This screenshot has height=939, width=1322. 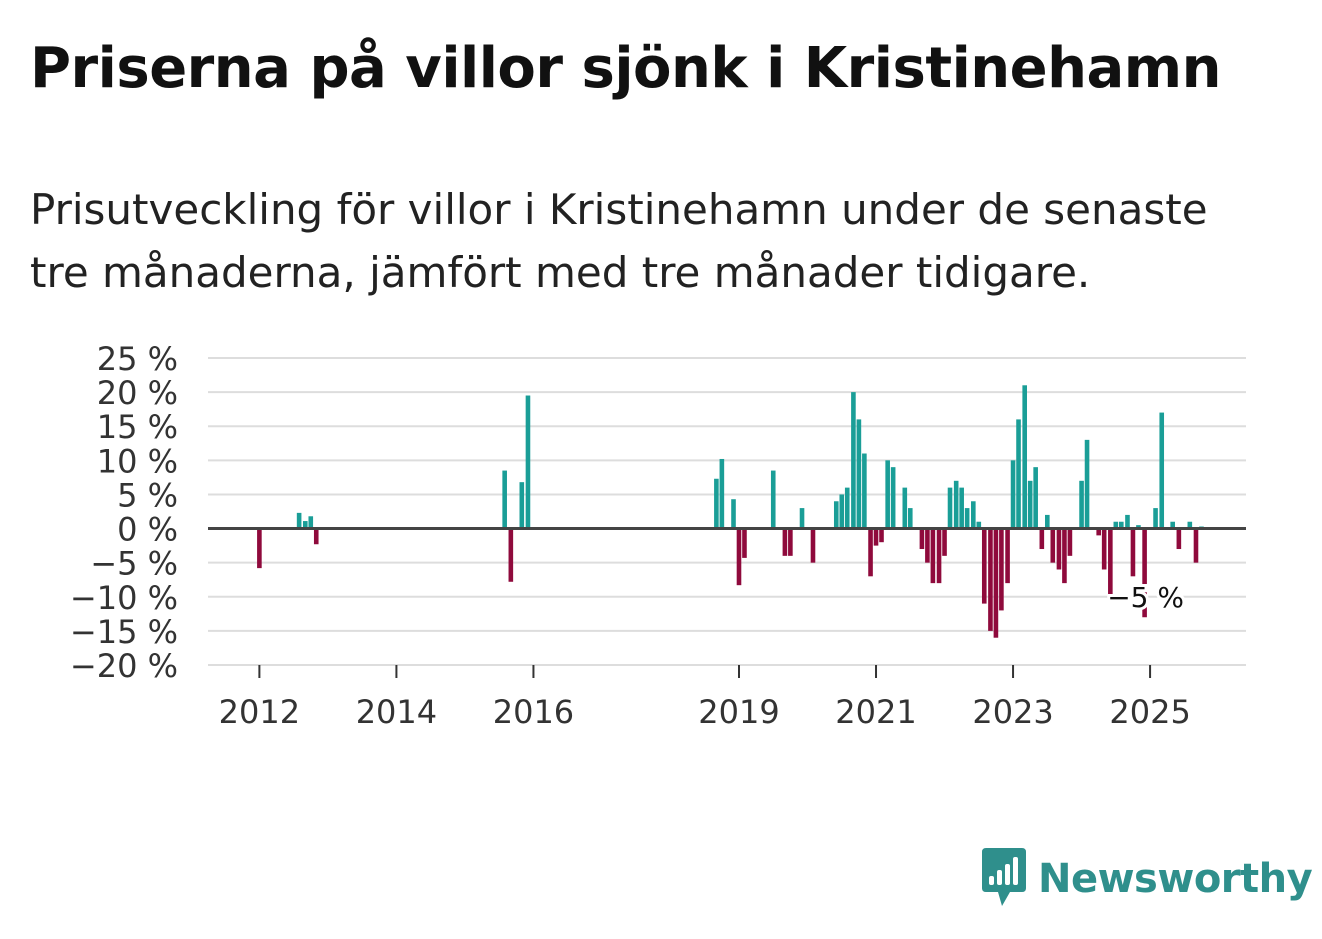 I want to click on x-tick-label: 2025, so click(x=1149, y=711).